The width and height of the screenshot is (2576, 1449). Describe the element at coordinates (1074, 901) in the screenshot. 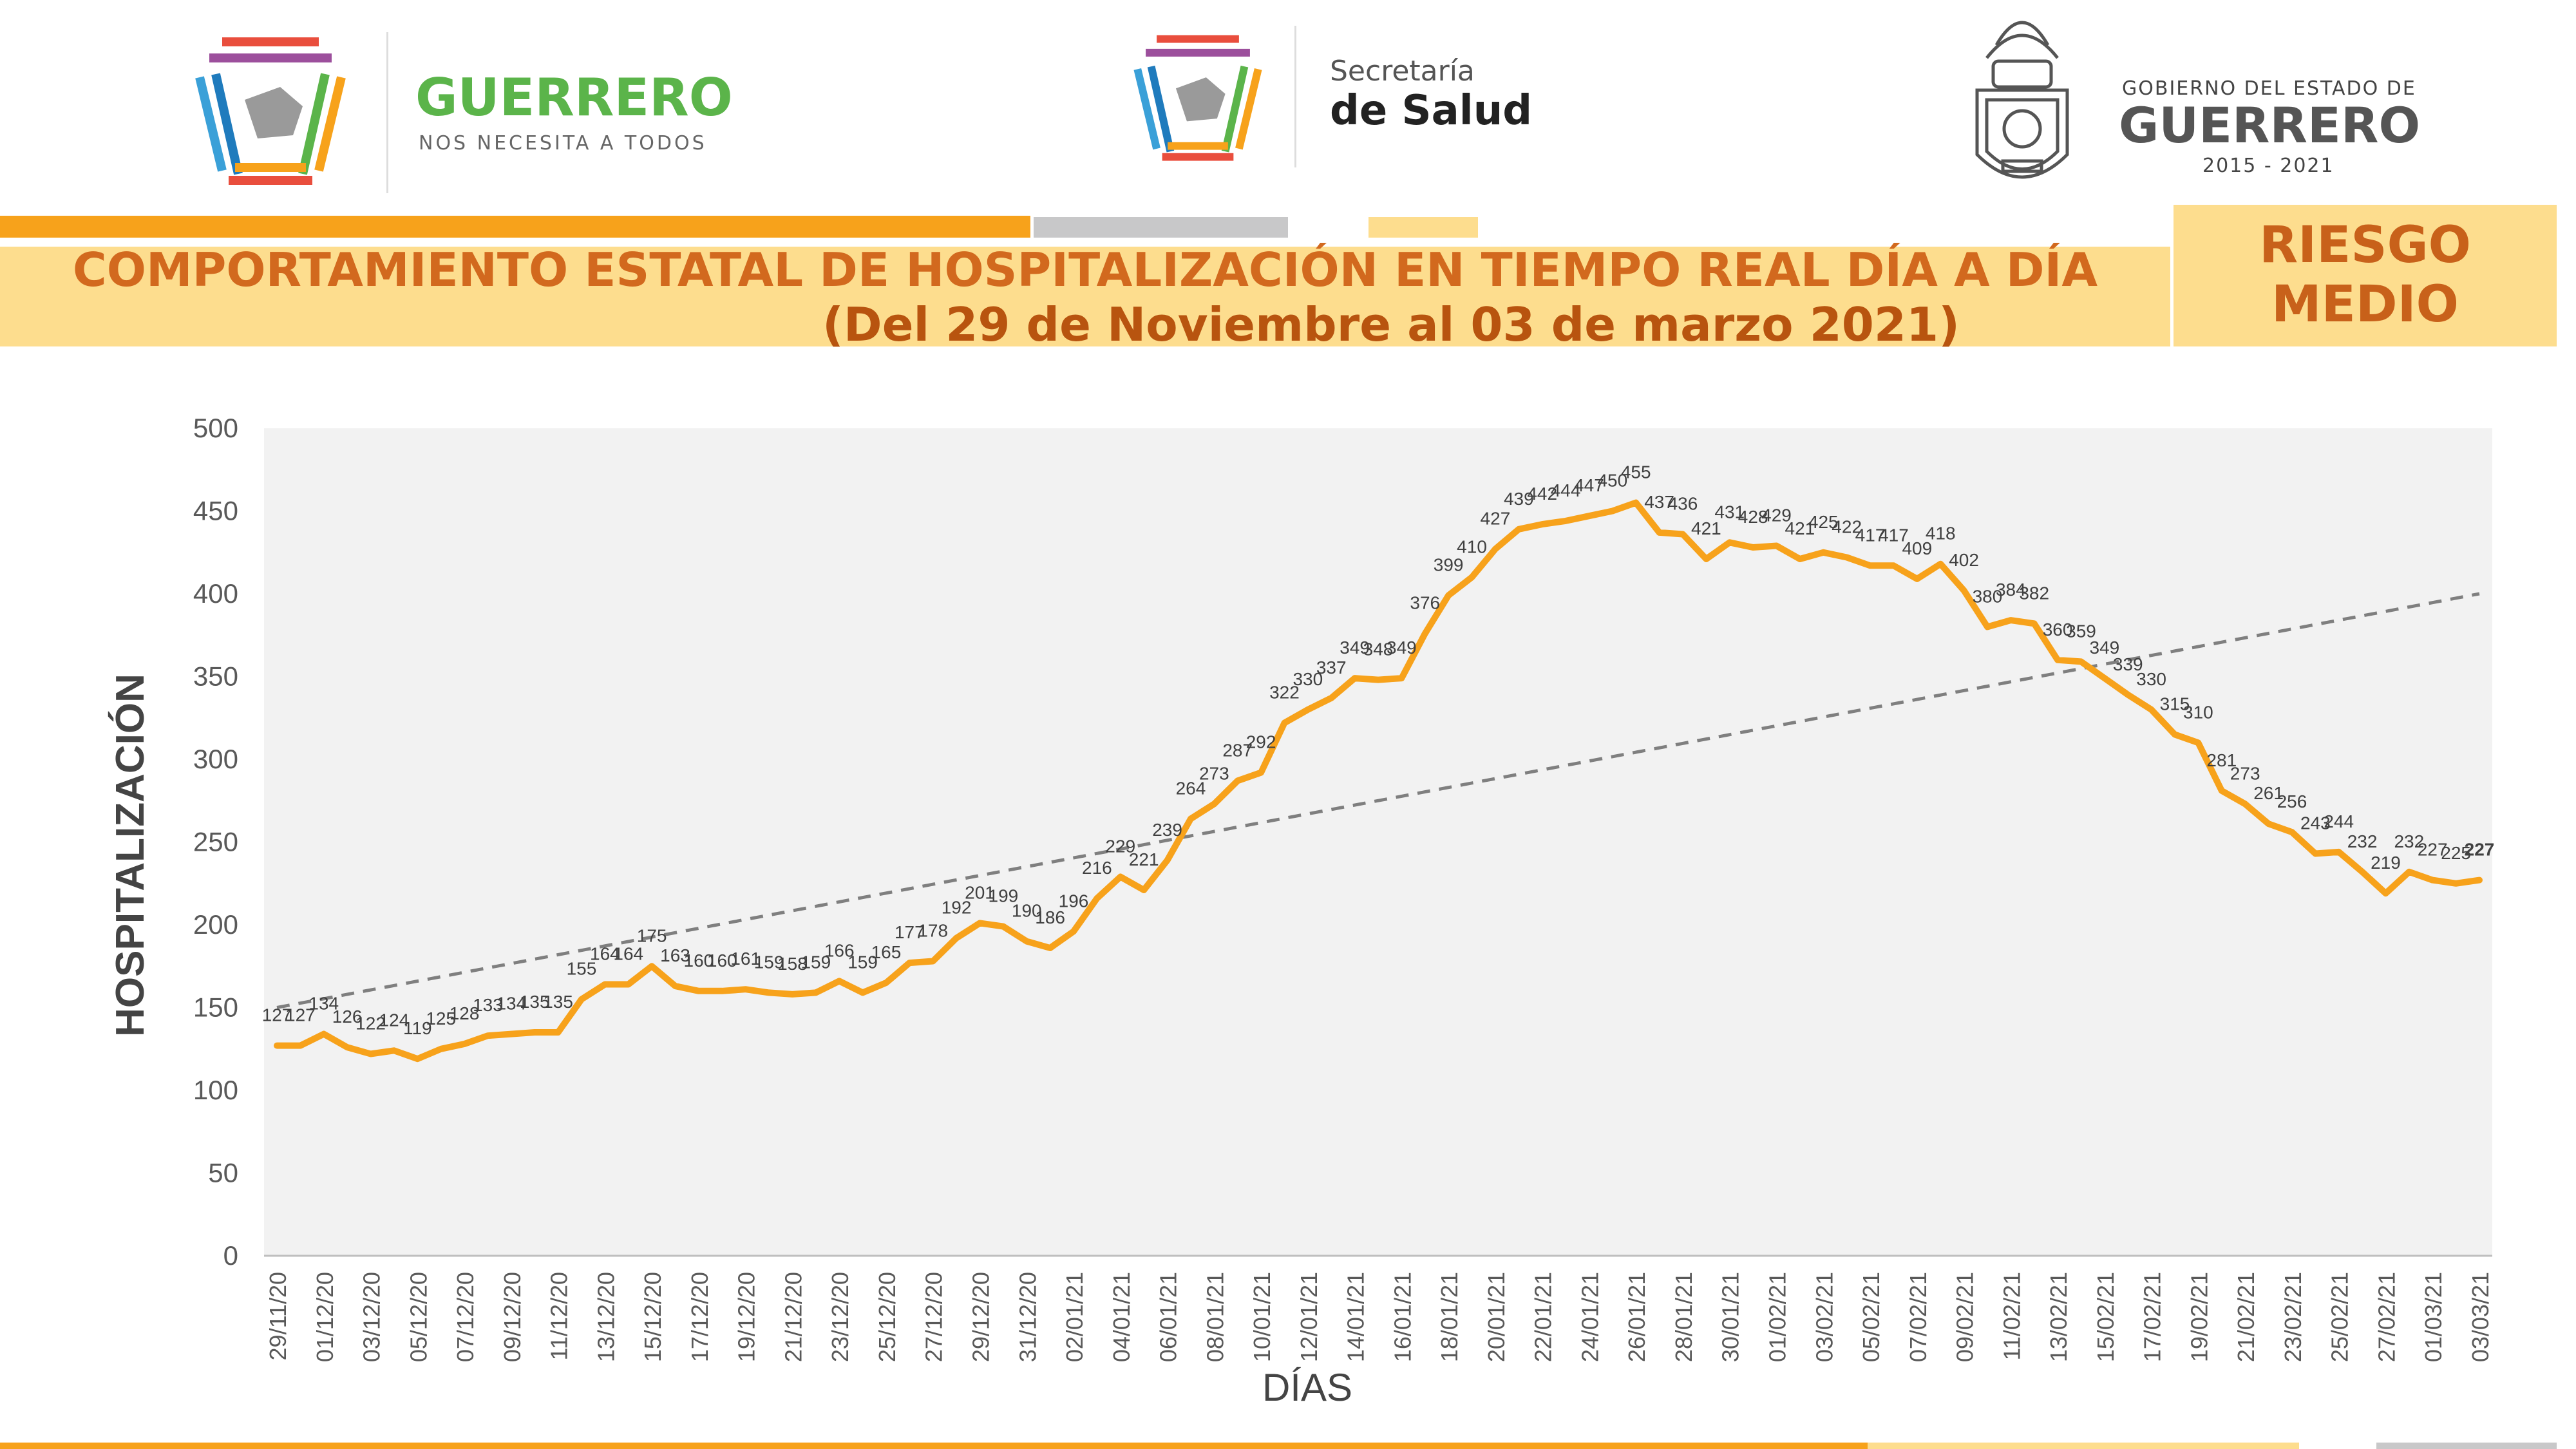

I see `data-label: 196` at that location.